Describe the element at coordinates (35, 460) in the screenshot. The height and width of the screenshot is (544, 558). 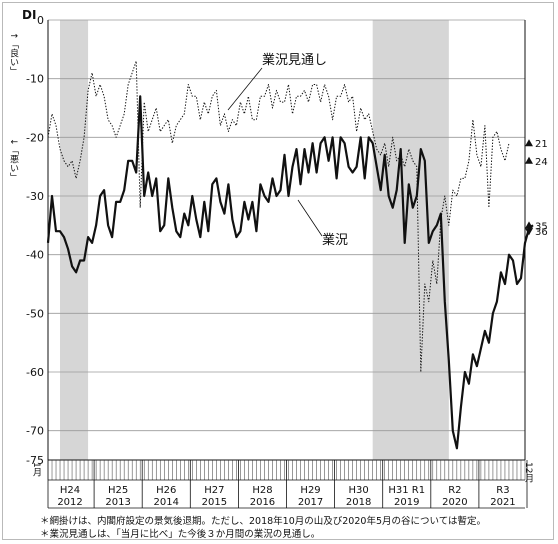
I see `y-tick-label: -75` at that location.